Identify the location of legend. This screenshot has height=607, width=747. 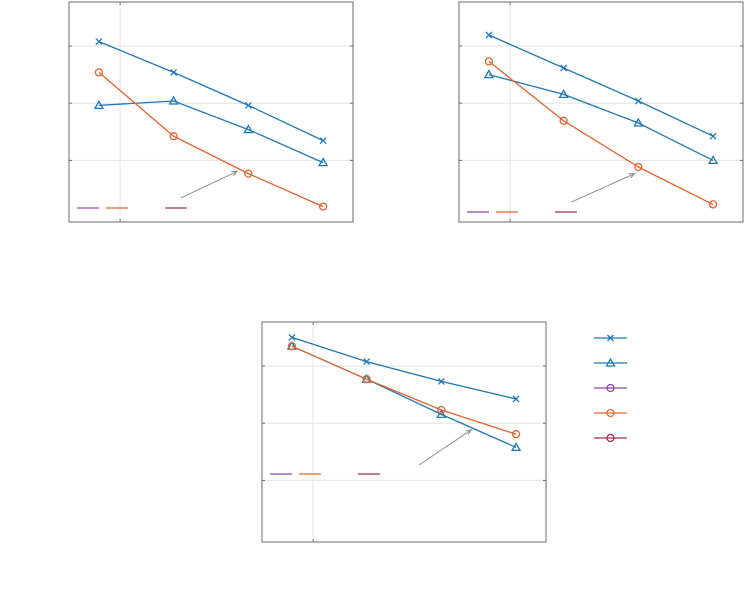
(610, 388).